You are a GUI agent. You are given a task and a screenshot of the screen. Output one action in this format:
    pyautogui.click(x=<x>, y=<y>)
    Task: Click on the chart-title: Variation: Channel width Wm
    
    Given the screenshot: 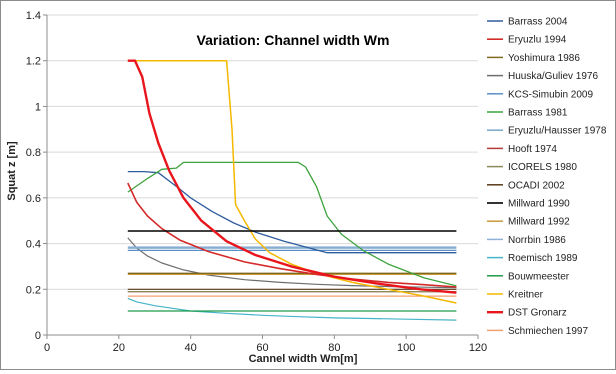 What is the action you would take?
    pyautogui.click(x=293, y=40)
    